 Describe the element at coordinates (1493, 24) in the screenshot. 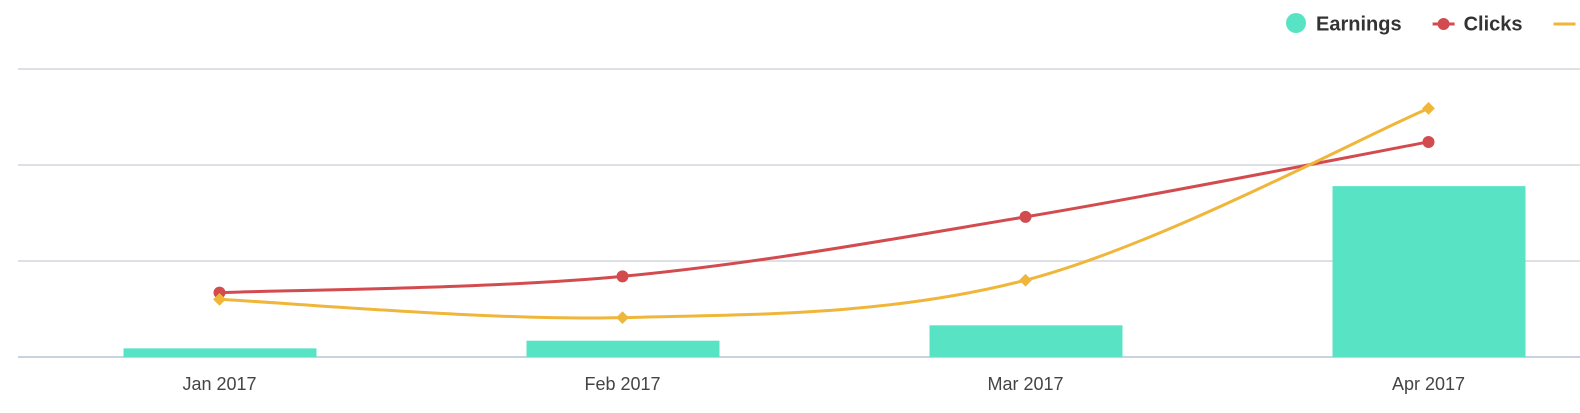

I see `legend-label: Clicks` at that location.